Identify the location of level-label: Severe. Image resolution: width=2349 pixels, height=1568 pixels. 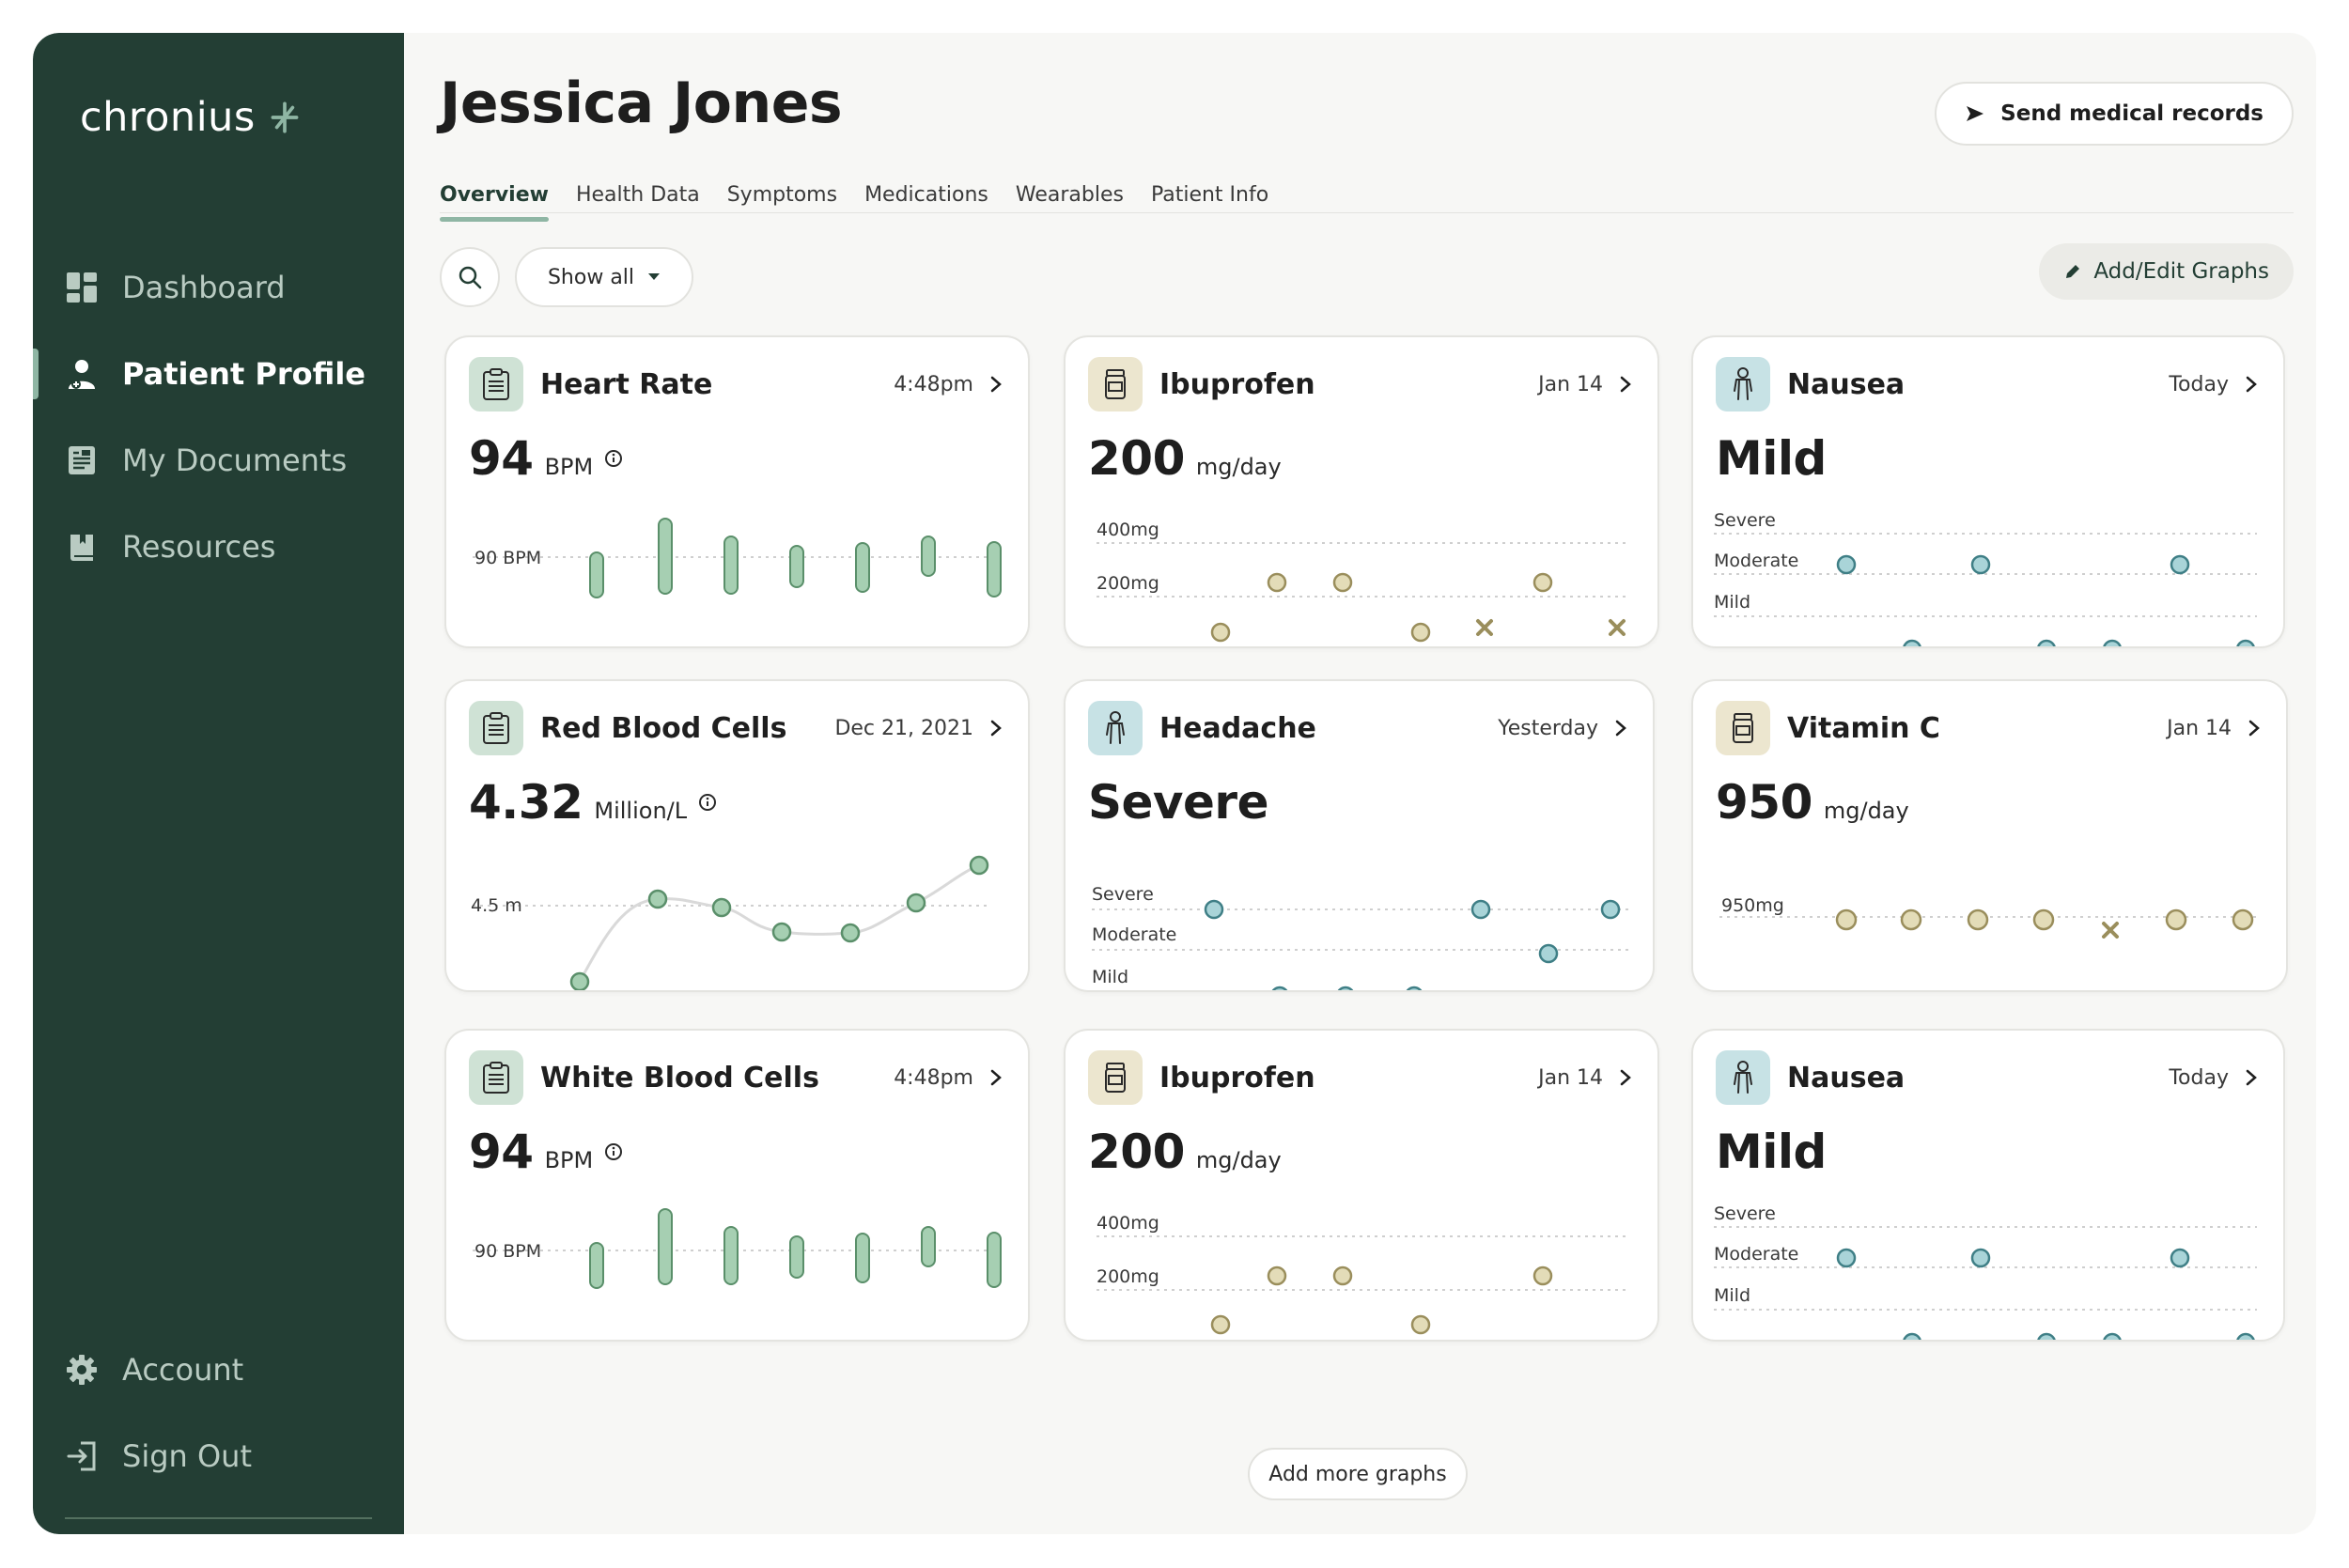
(1123, 894).